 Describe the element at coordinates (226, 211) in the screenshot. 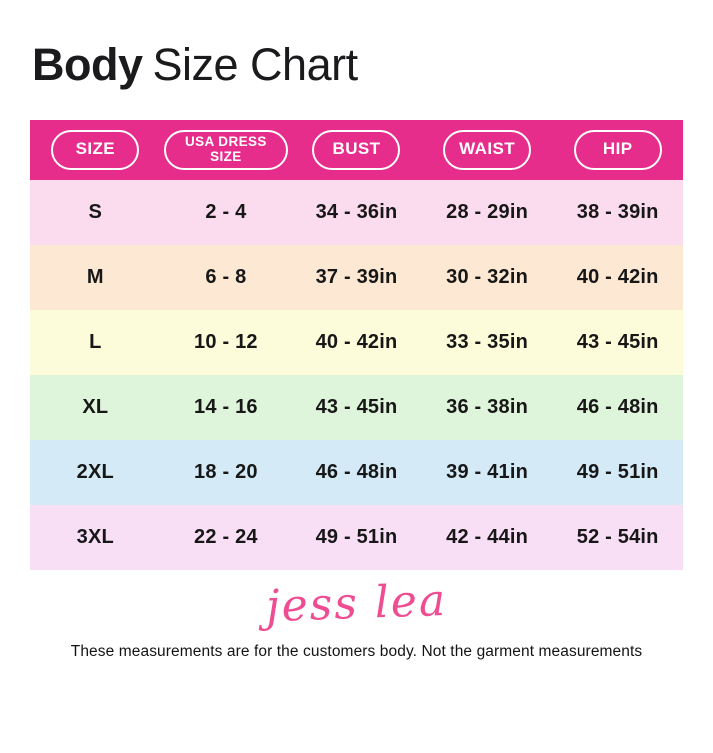

I see `cell-usa-dress-size: 2 - 4` at that location.